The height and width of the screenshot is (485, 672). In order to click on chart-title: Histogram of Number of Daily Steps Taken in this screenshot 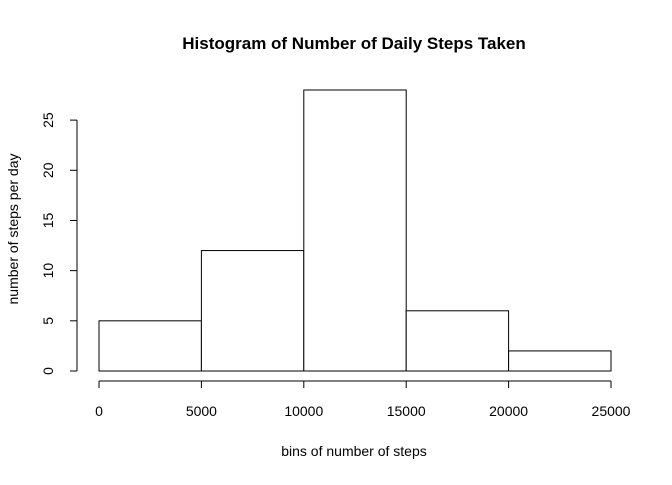, I will do `click(354, 43)`.